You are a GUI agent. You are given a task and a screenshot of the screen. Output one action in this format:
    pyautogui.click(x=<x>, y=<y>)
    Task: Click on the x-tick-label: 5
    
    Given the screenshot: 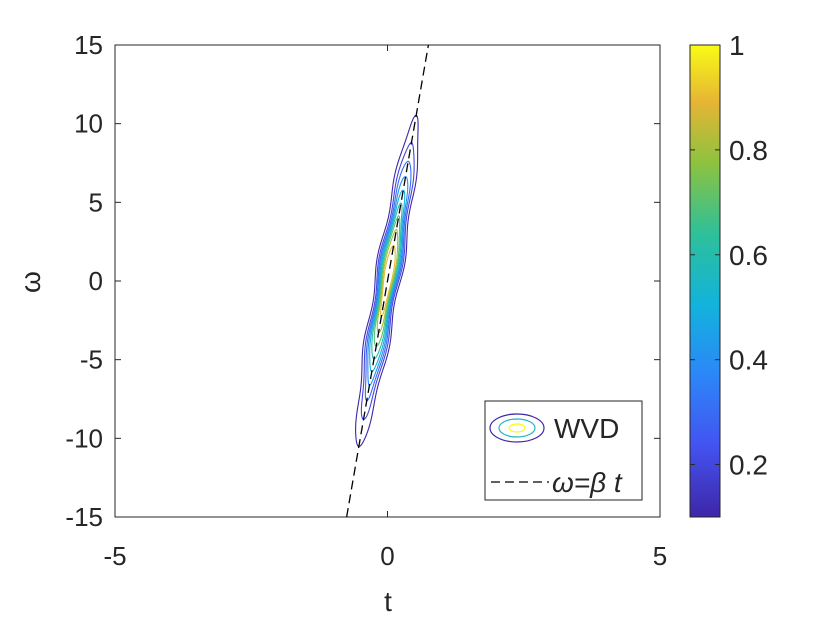 What is the action you would take?
    pyautogui.click(x=660, y=556)
    